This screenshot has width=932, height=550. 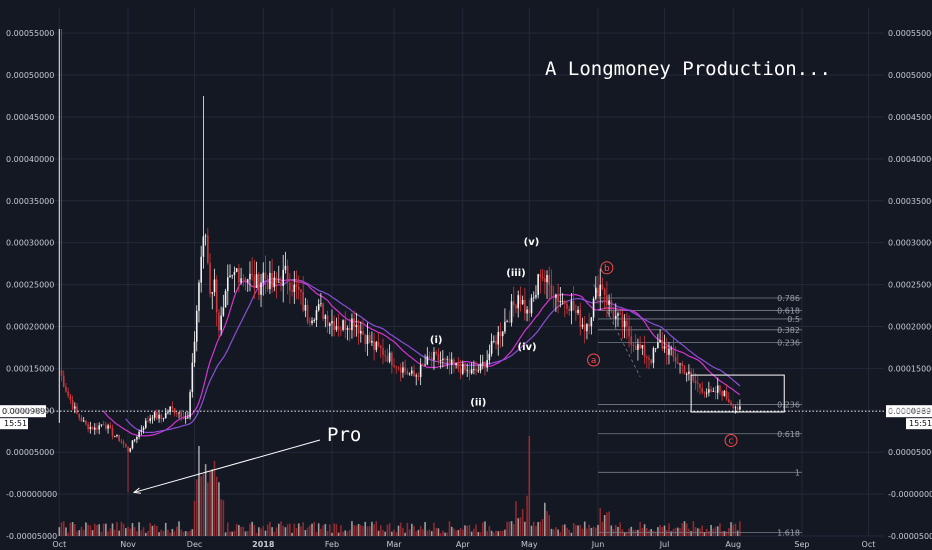 I want to click on time-tick-label: May, so click(x=529, y=544).